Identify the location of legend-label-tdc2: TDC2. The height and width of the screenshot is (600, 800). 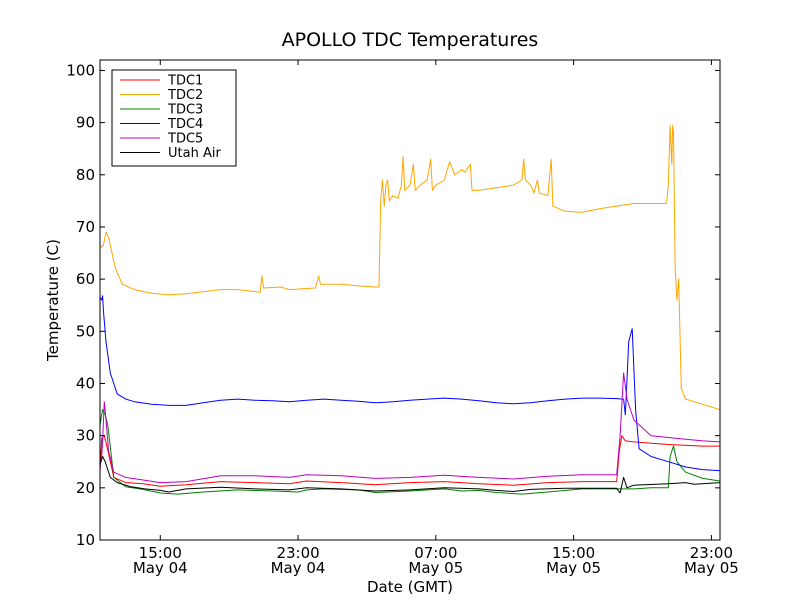
(185, 95).